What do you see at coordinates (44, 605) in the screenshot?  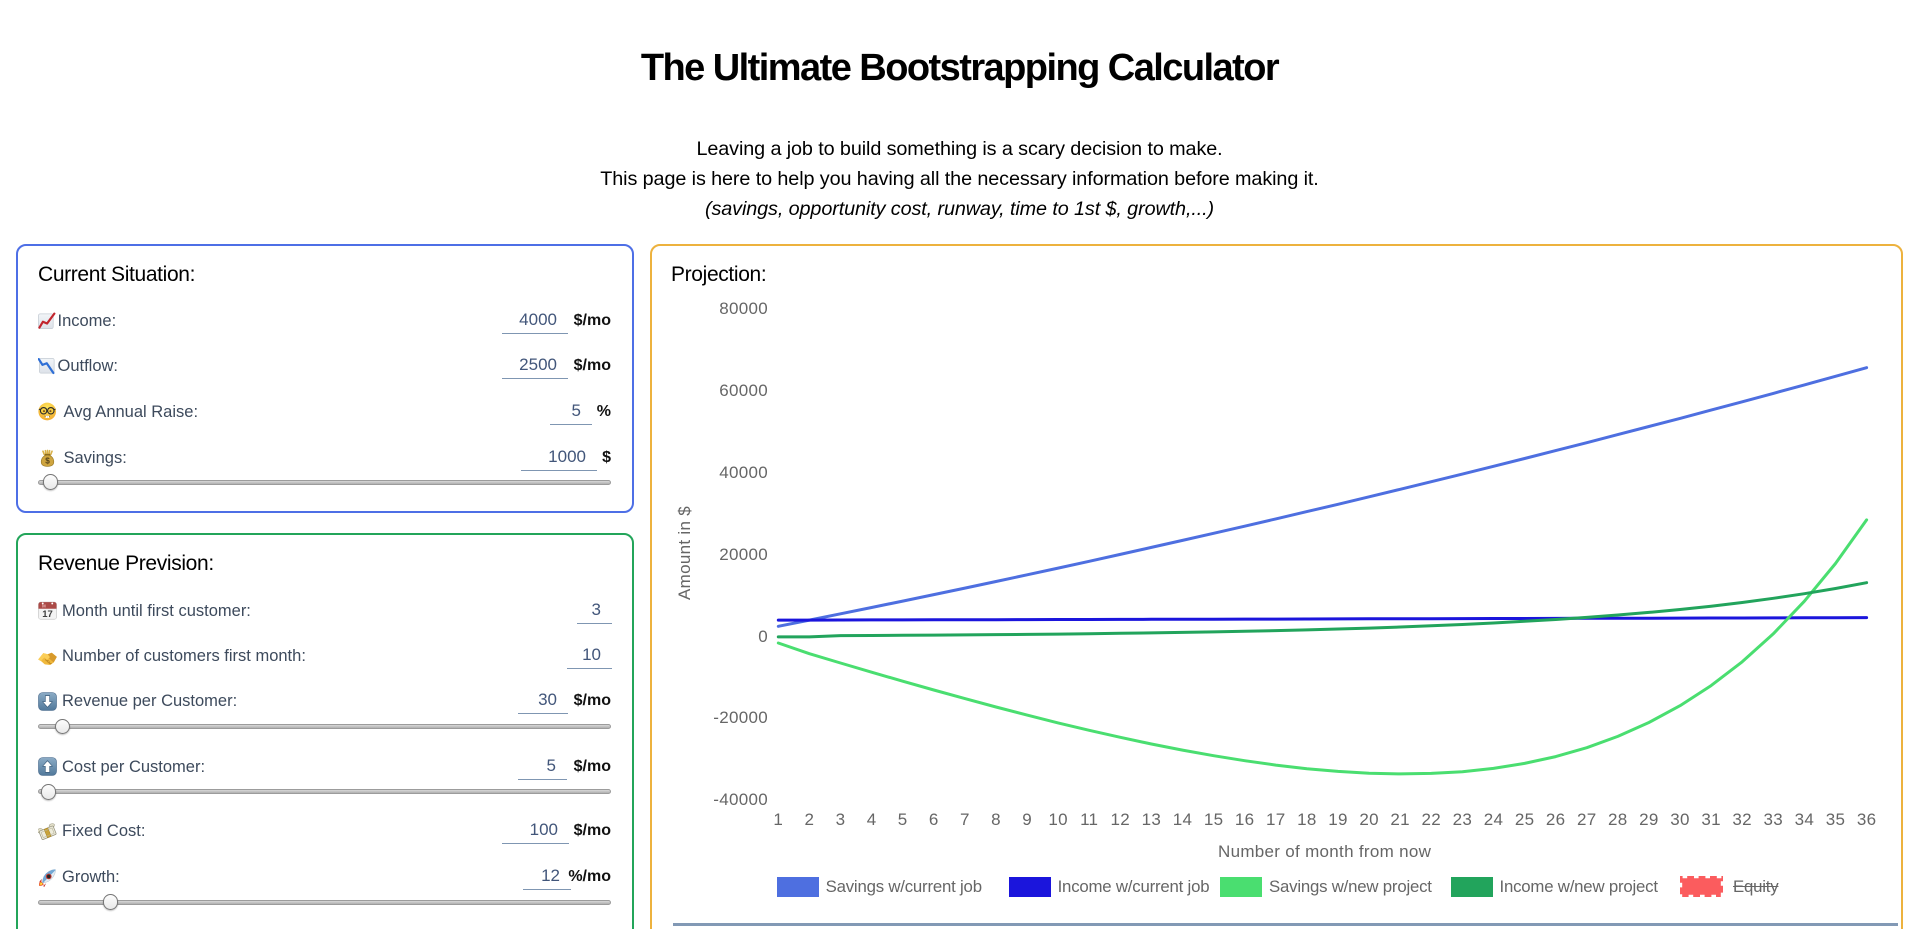 I see `svg-text: M` at bounding box center [44, 605].